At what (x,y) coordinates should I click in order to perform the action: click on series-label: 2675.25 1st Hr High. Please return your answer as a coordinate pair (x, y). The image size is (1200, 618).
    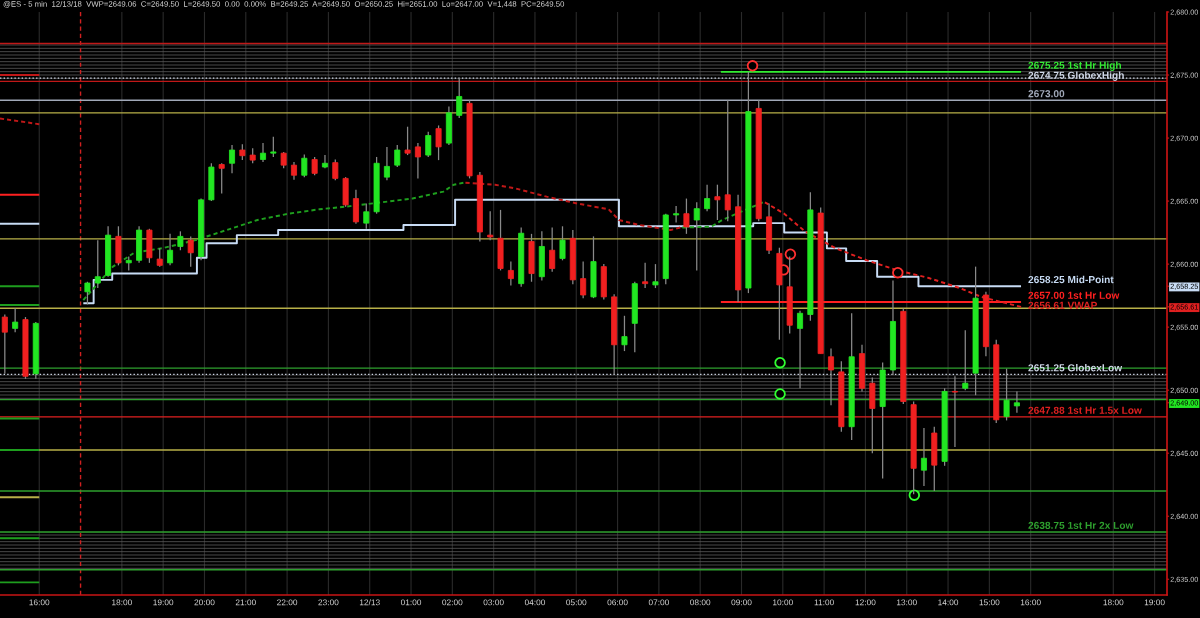
    Looking at the image, I should click on (1074, 66).